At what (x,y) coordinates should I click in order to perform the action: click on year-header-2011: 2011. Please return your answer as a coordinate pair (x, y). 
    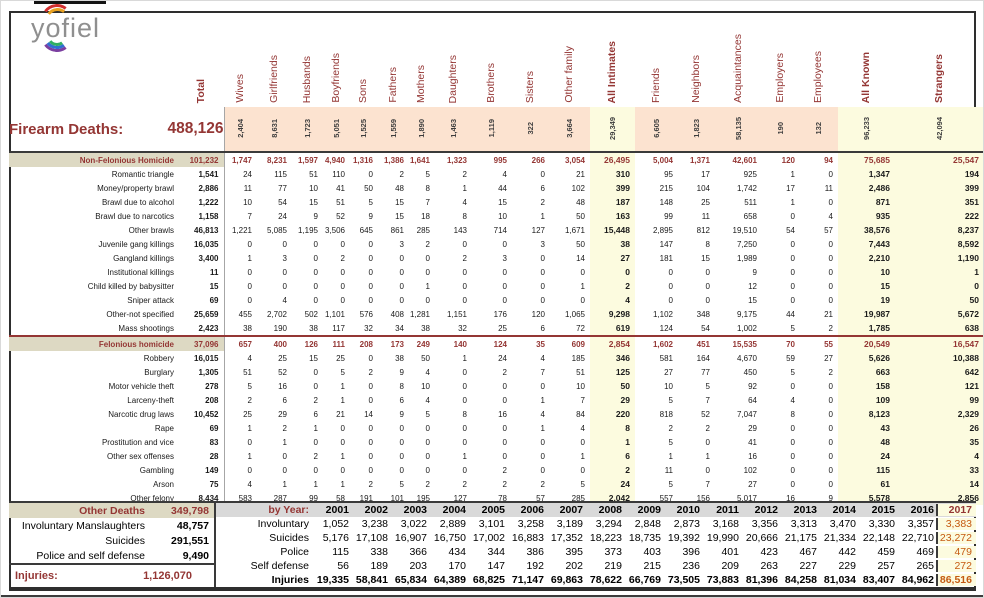
    Looking at the image, I should click on (727, 510).